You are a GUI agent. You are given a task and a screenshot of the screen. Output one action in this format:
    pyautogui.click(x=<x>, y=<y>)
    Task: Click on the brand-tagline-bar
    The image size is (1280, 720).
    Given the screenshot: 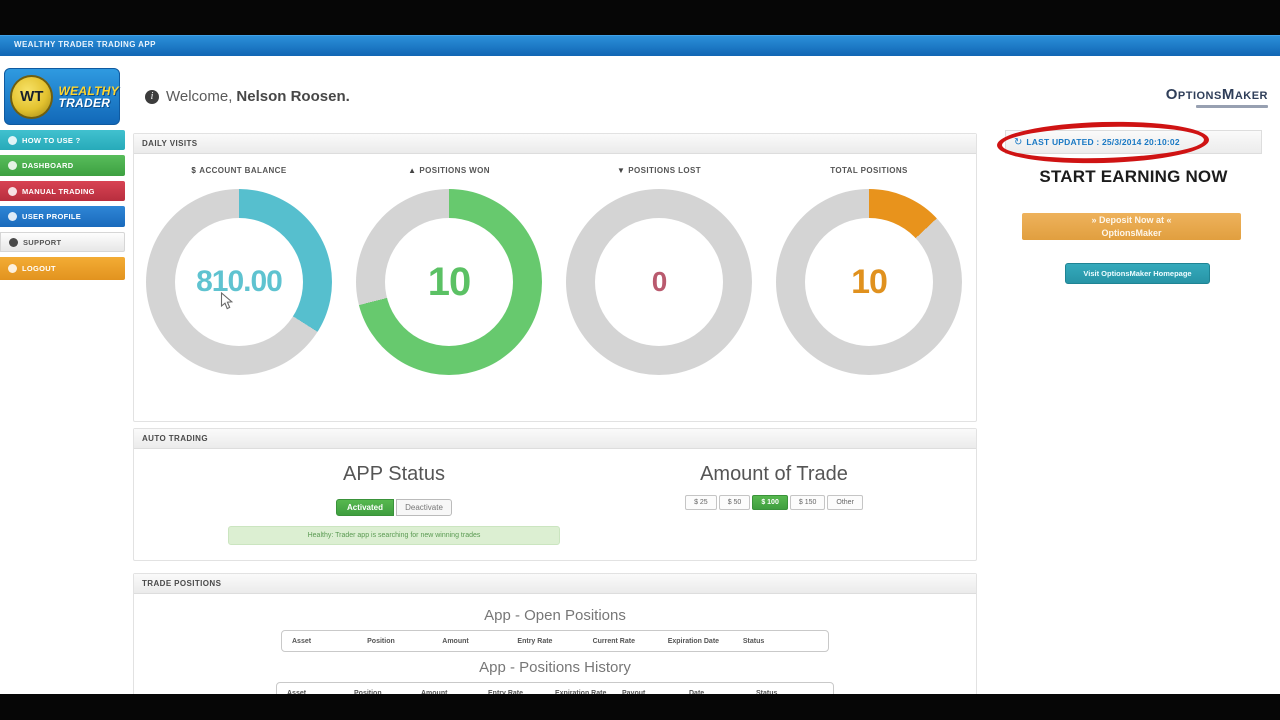 What is the action you would take?
    pyautogui.click(x=1232, y=106)
    